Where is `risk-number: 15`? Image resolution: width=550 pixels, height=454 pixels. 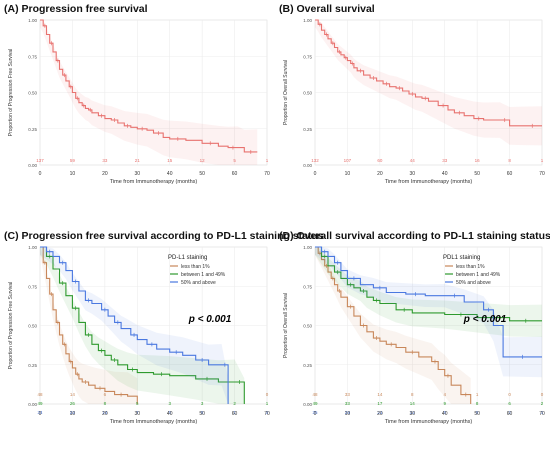
risk-number: 15 is located at coordinates (170, 160).